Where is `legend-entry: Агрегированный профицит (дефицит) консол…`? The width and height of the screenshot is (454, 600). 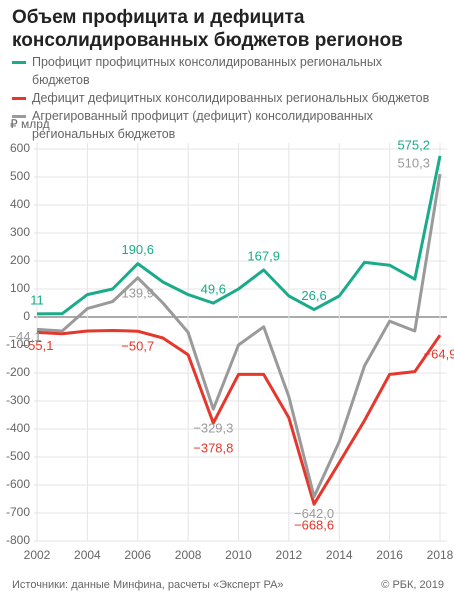
legend-entry: Агрегированный профицит (дефицит) консол… is located at coordinates (227, 125).